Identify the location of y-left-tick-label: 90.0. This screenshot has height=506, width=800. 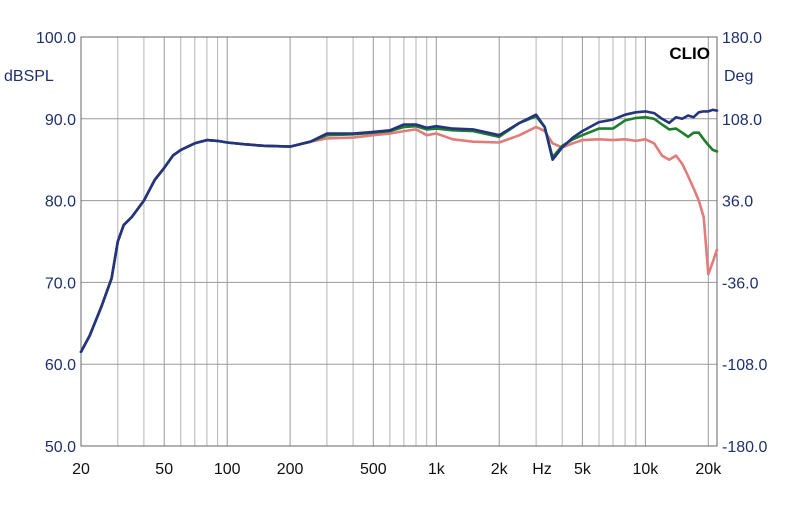
(60, 120).